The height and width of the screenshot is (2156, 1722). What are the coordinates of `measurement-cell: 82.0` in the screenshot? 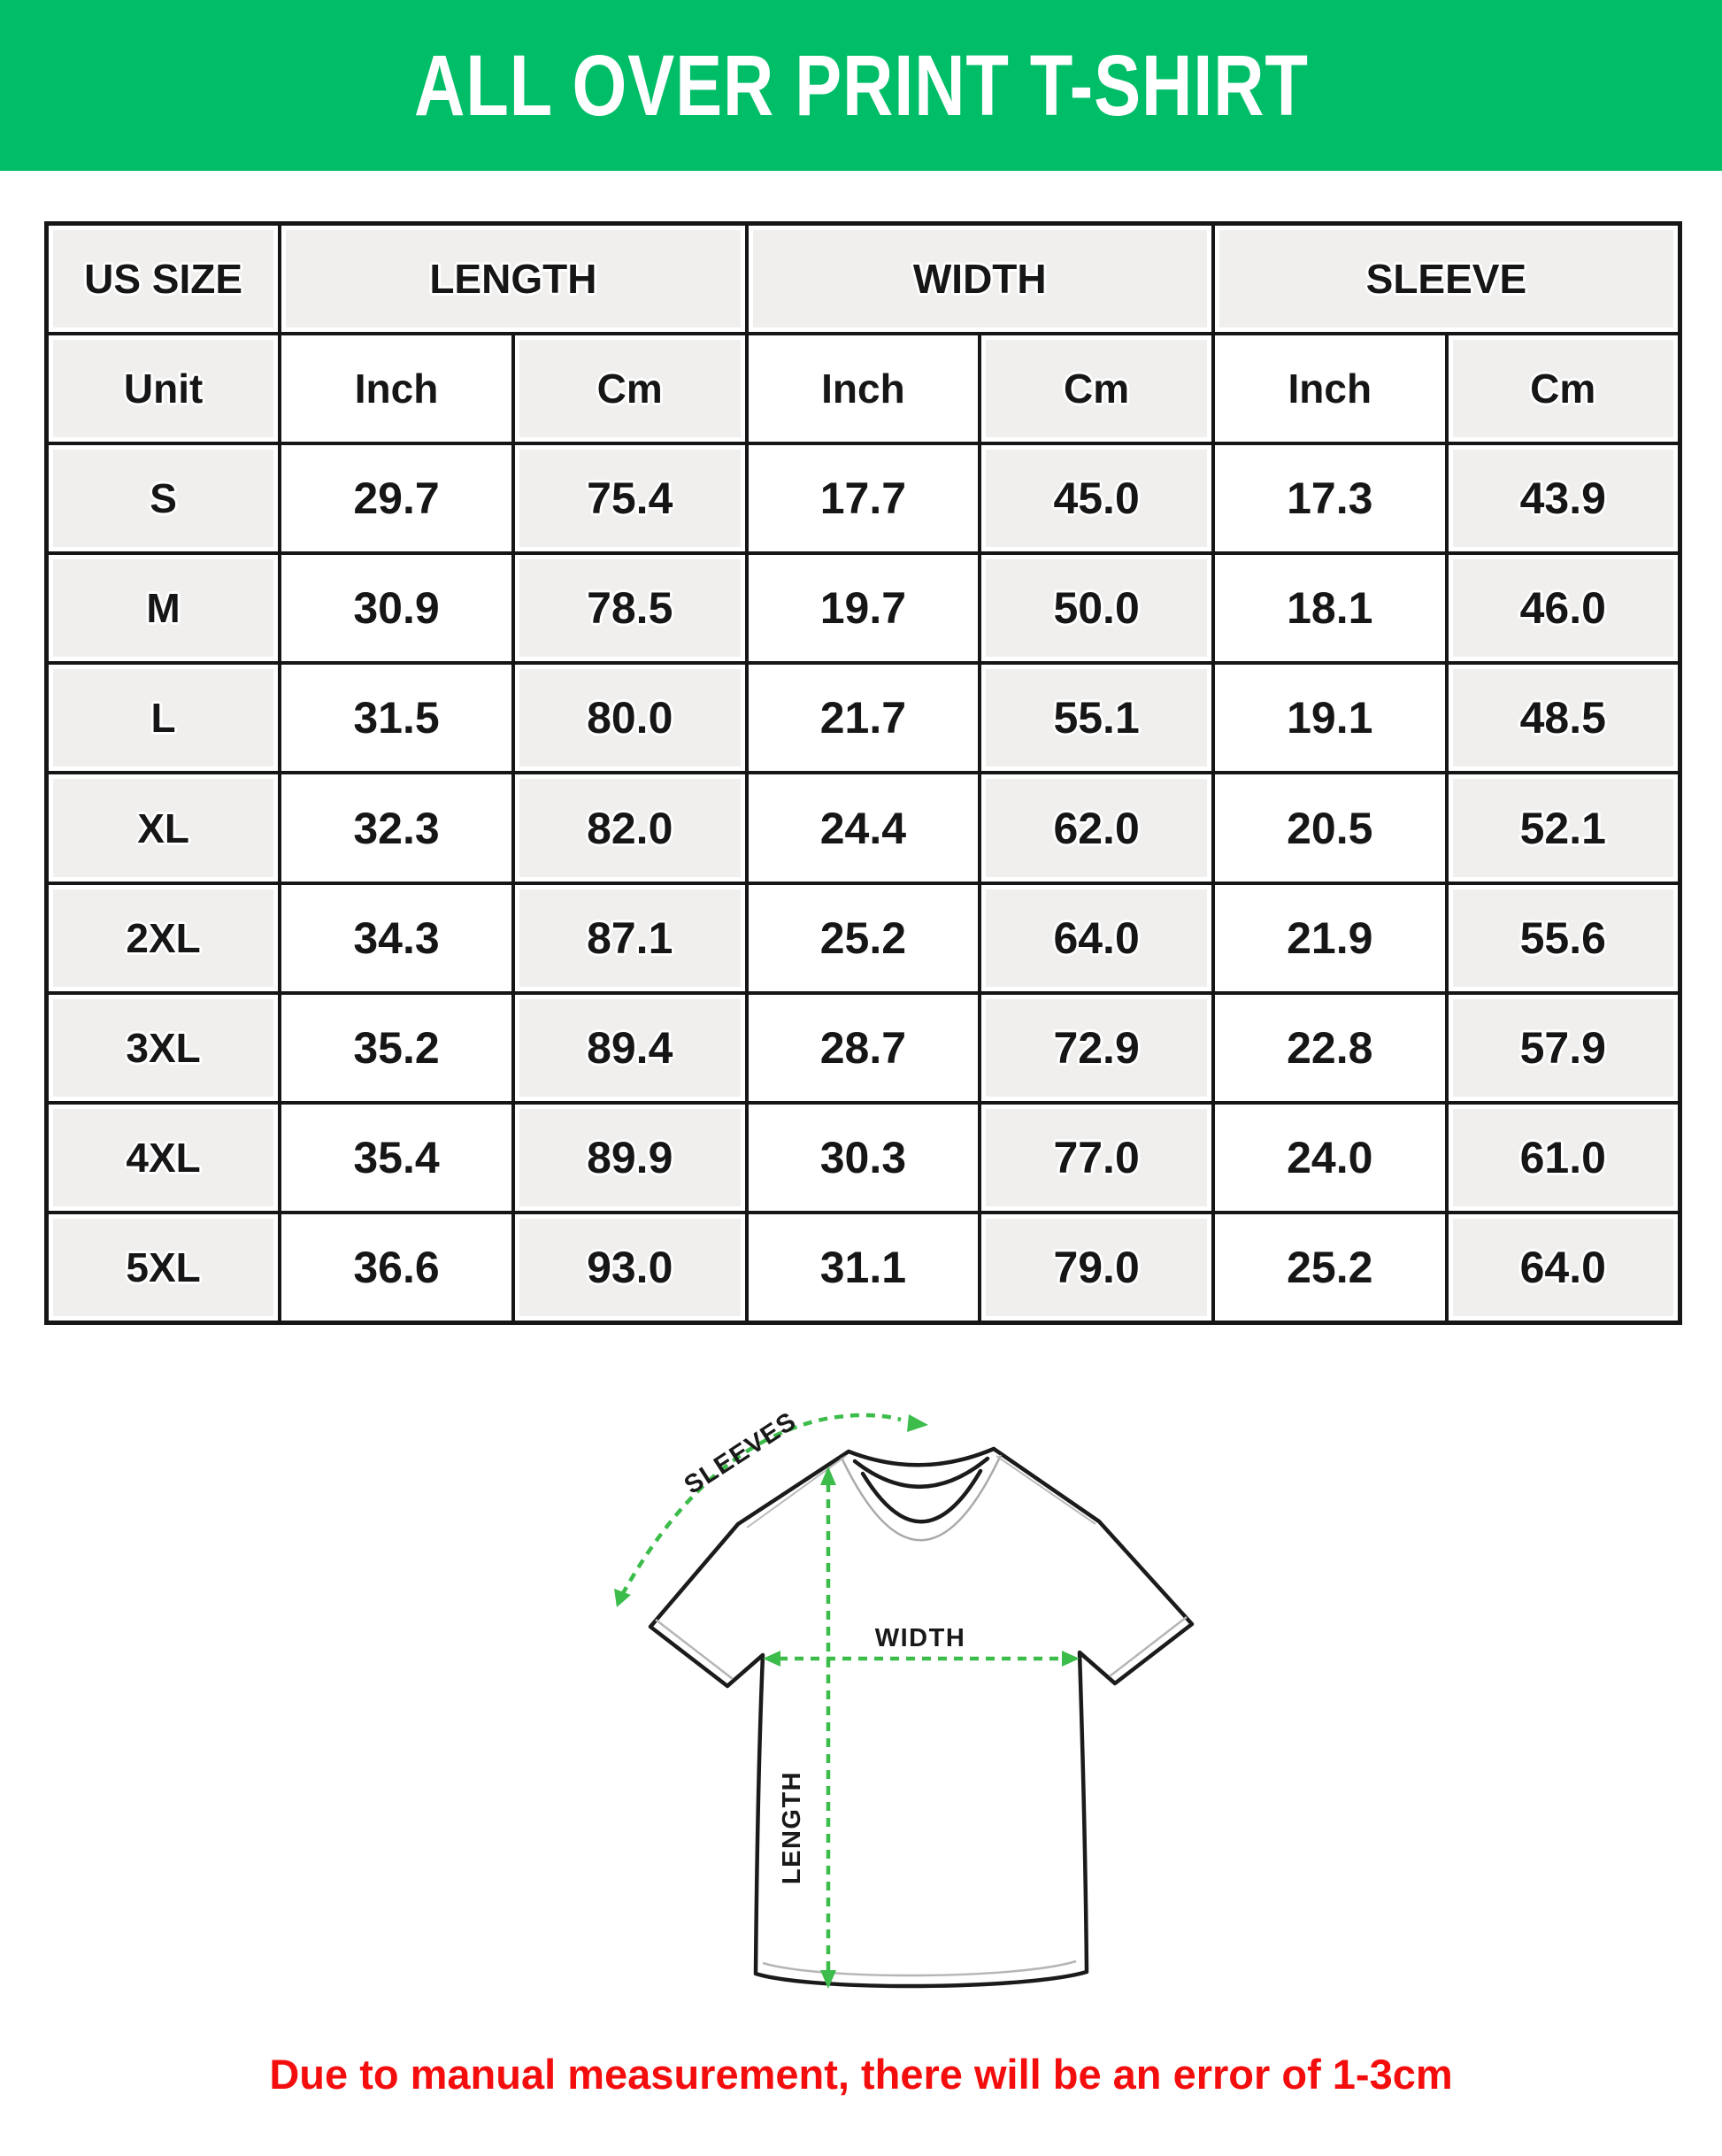 It's located at (630, 828).